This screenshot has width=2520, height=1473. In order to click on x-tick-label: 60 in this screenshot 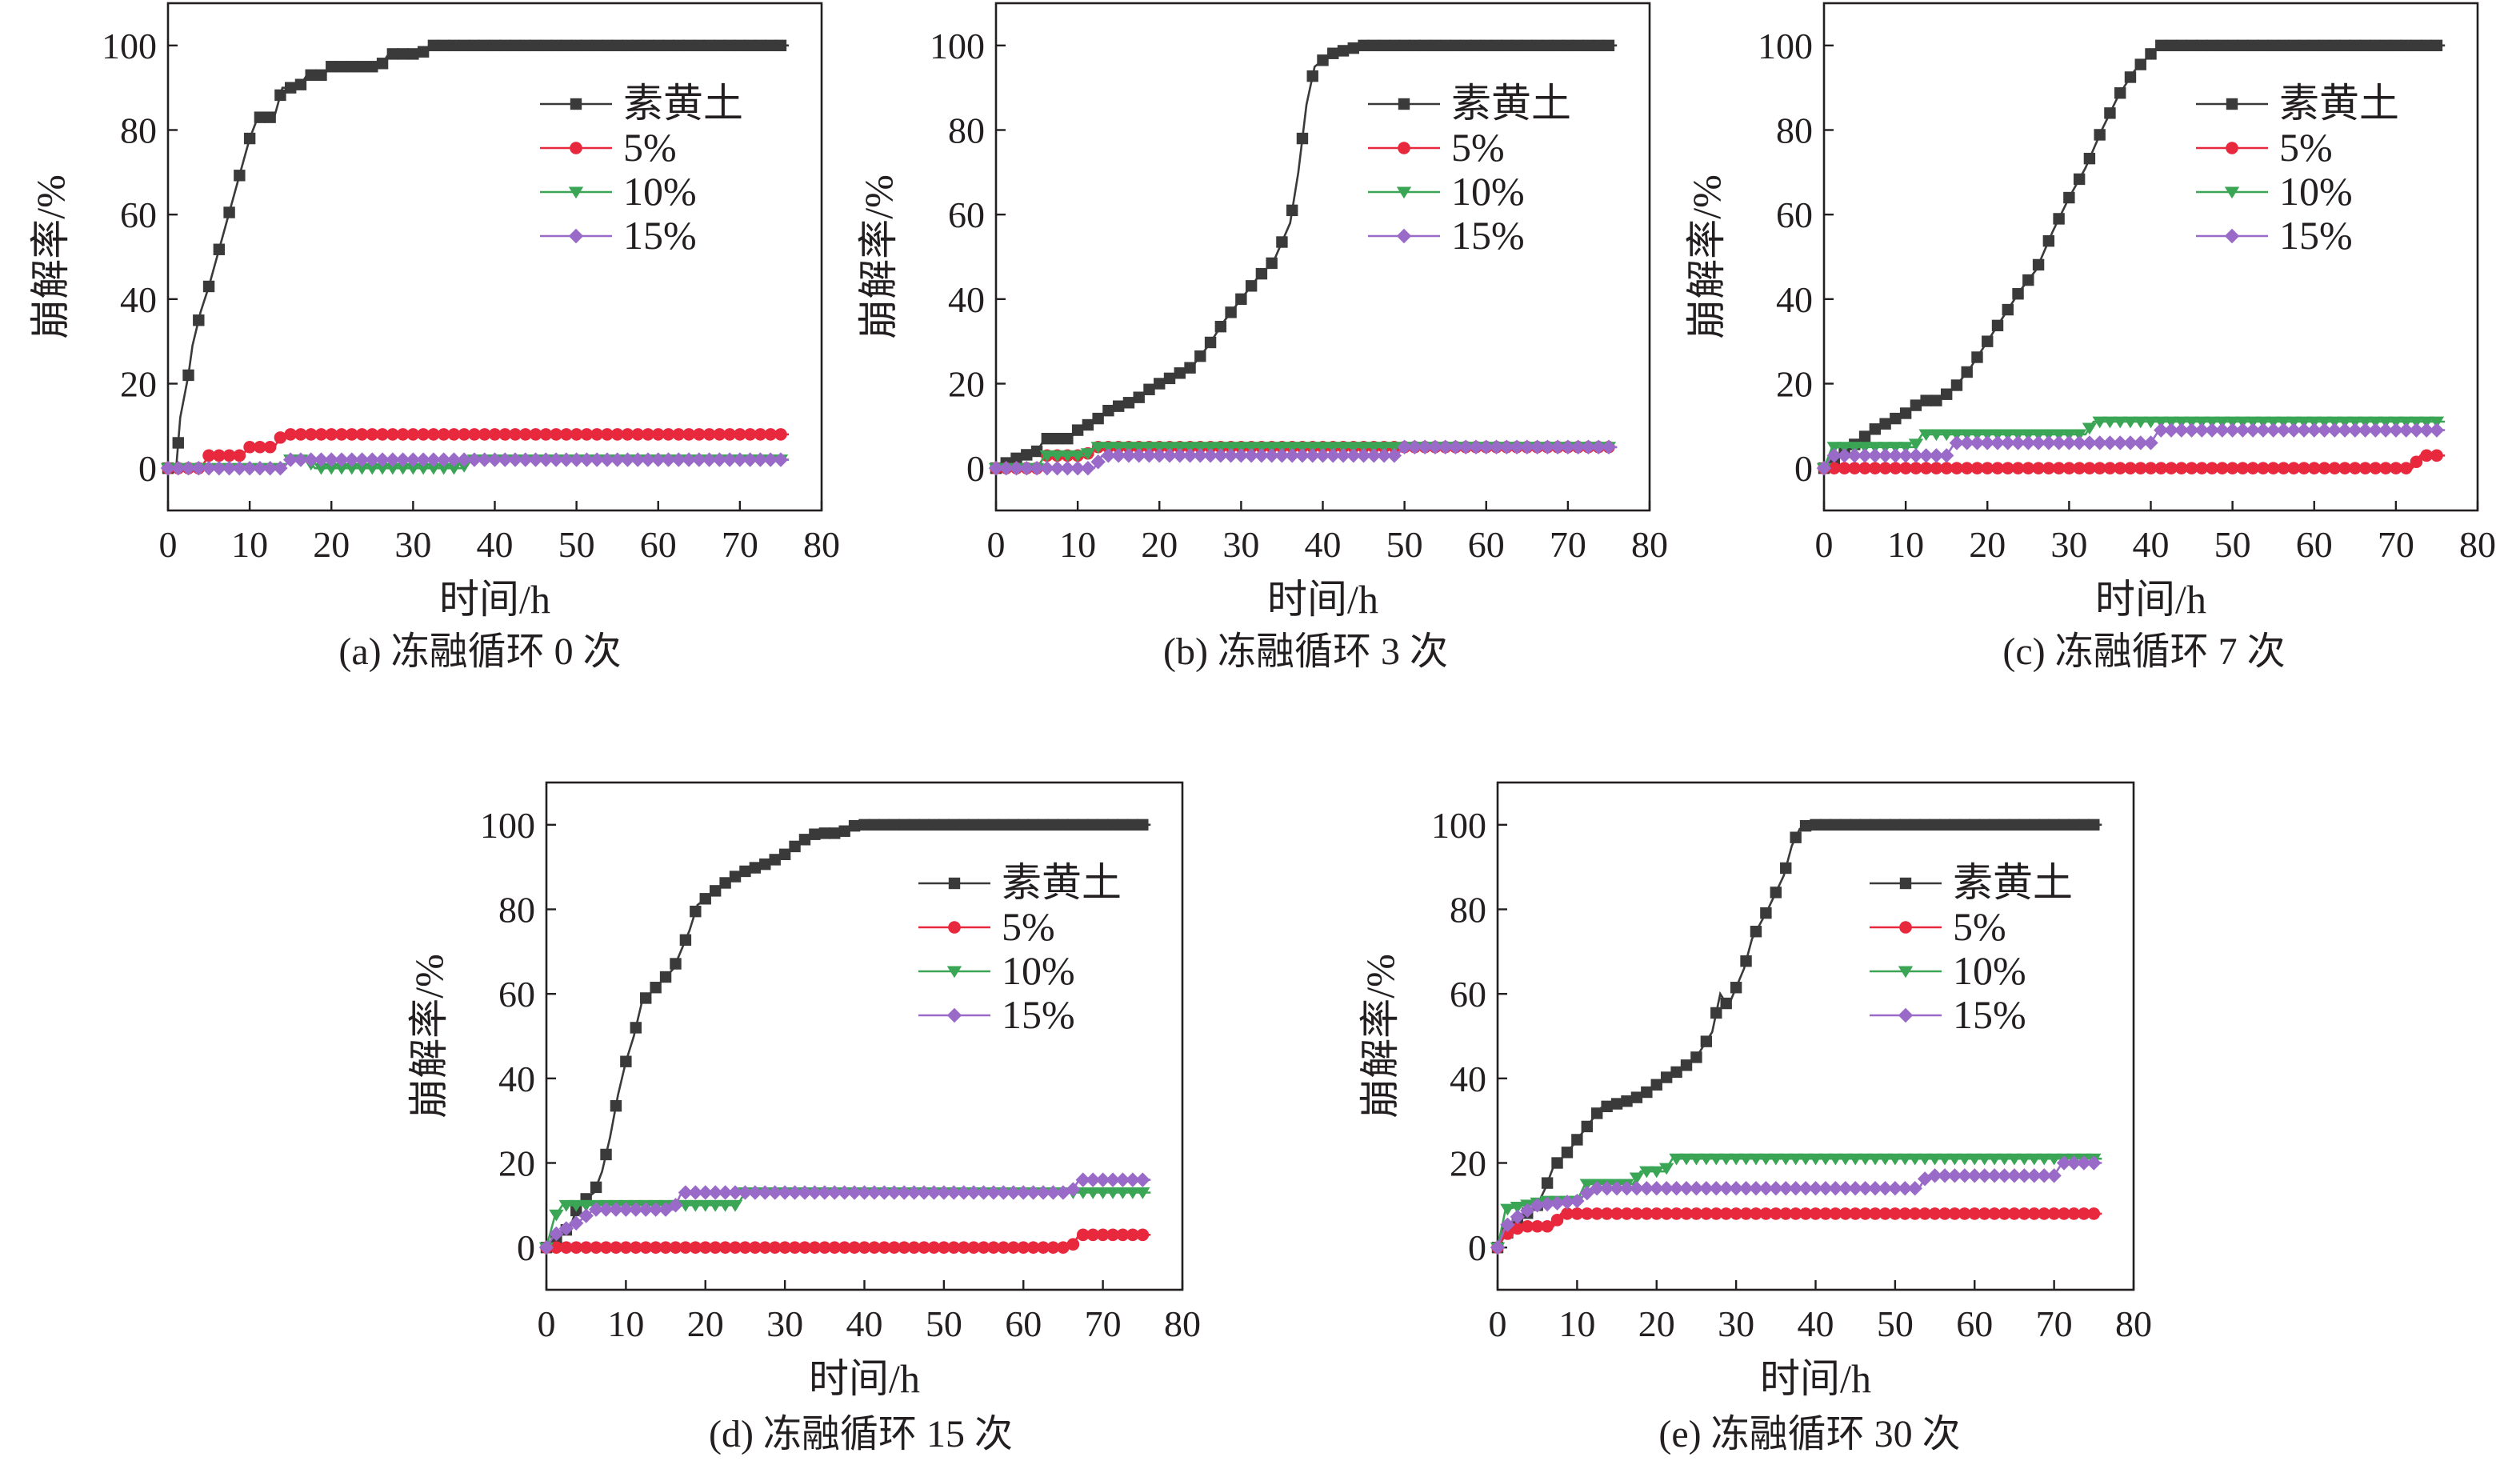, I will do `click(658, 544)`.